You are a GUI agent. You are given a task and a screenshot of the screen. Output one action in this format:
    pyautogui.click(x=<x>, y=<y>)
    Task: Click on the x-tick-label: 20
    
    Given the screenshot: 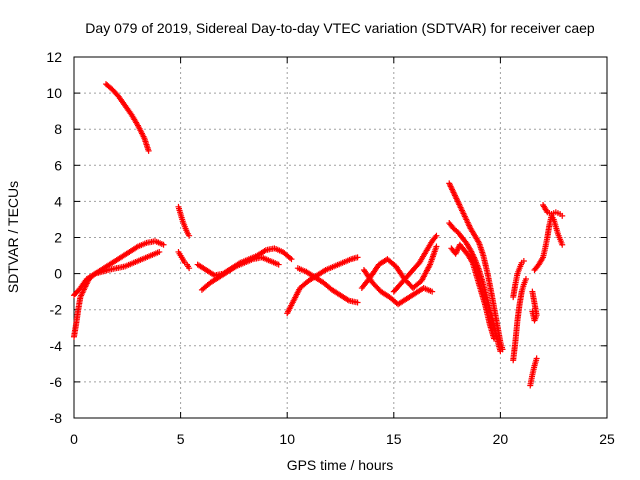 What is the action you would take?
    pyautogui.click(x=501, y=439)
    